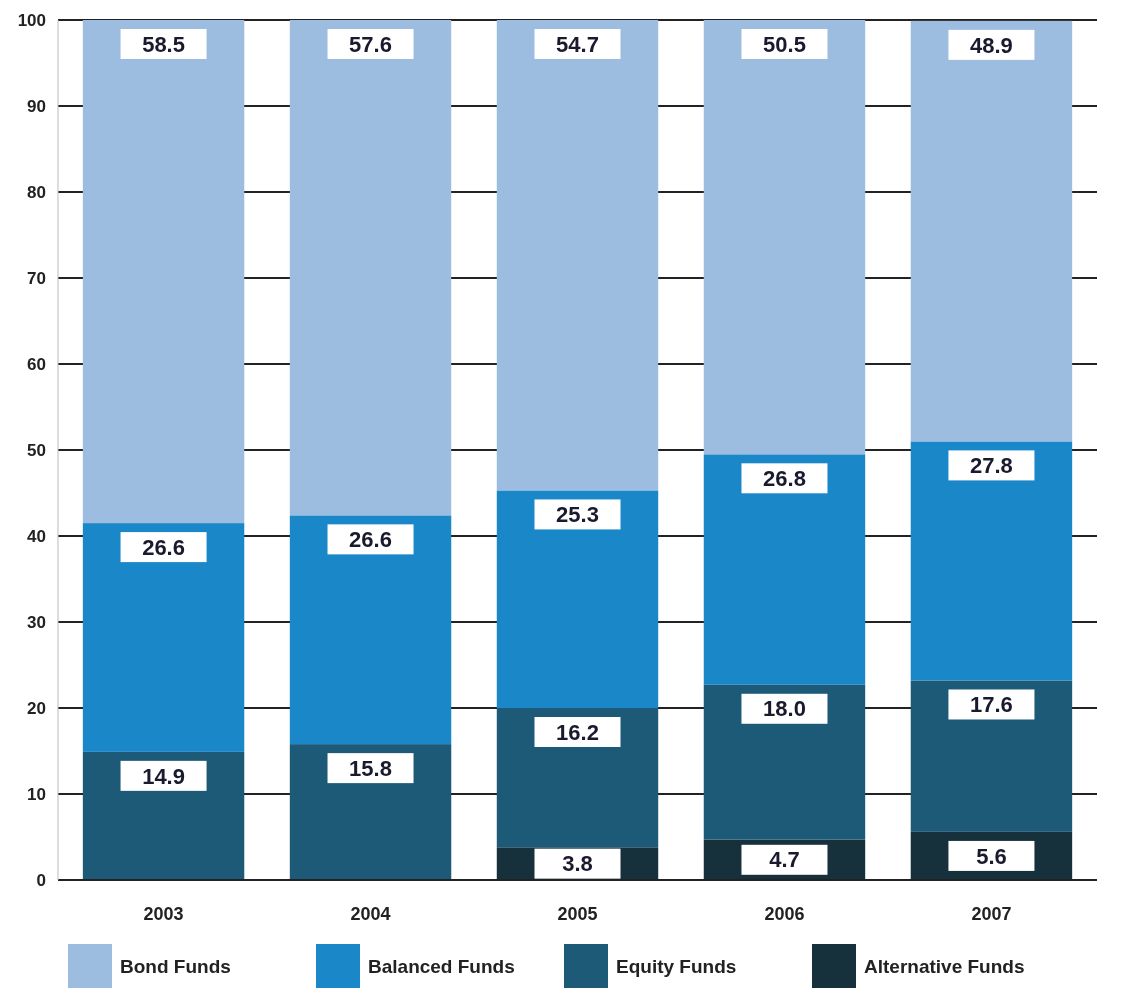  I want to click on y-tick-label: 40, so click(36, 536).